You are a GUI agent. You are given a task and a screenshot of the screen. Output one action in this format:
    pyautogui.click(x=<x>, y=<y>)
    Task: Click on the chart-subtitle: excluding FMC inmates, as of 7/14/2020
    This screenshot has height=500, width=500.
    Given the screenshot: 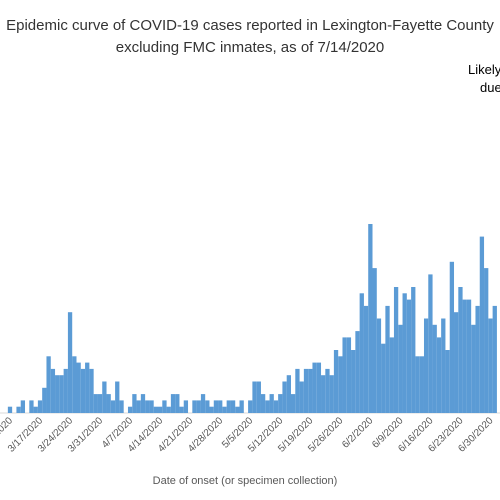 What is the action you would take?
    pyautogui.click(x=250, y=47)
    